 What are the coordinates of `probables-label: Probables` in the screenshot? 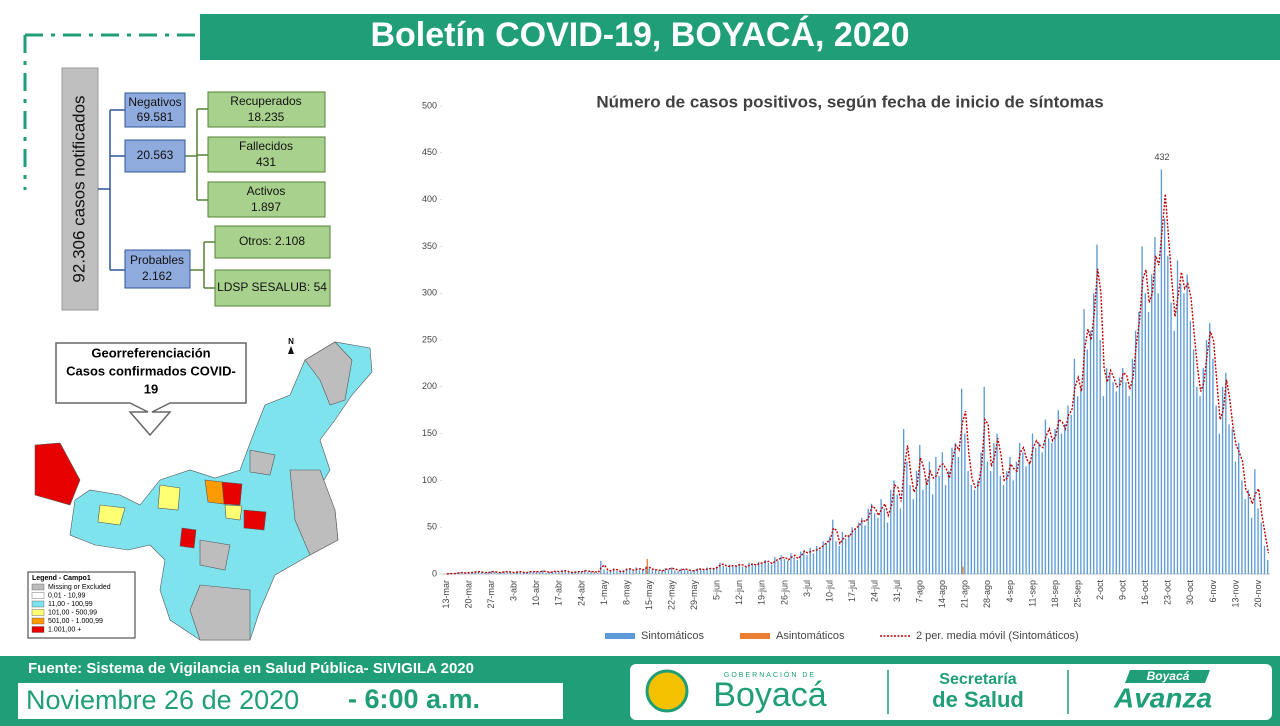 It's located at (157, 260).